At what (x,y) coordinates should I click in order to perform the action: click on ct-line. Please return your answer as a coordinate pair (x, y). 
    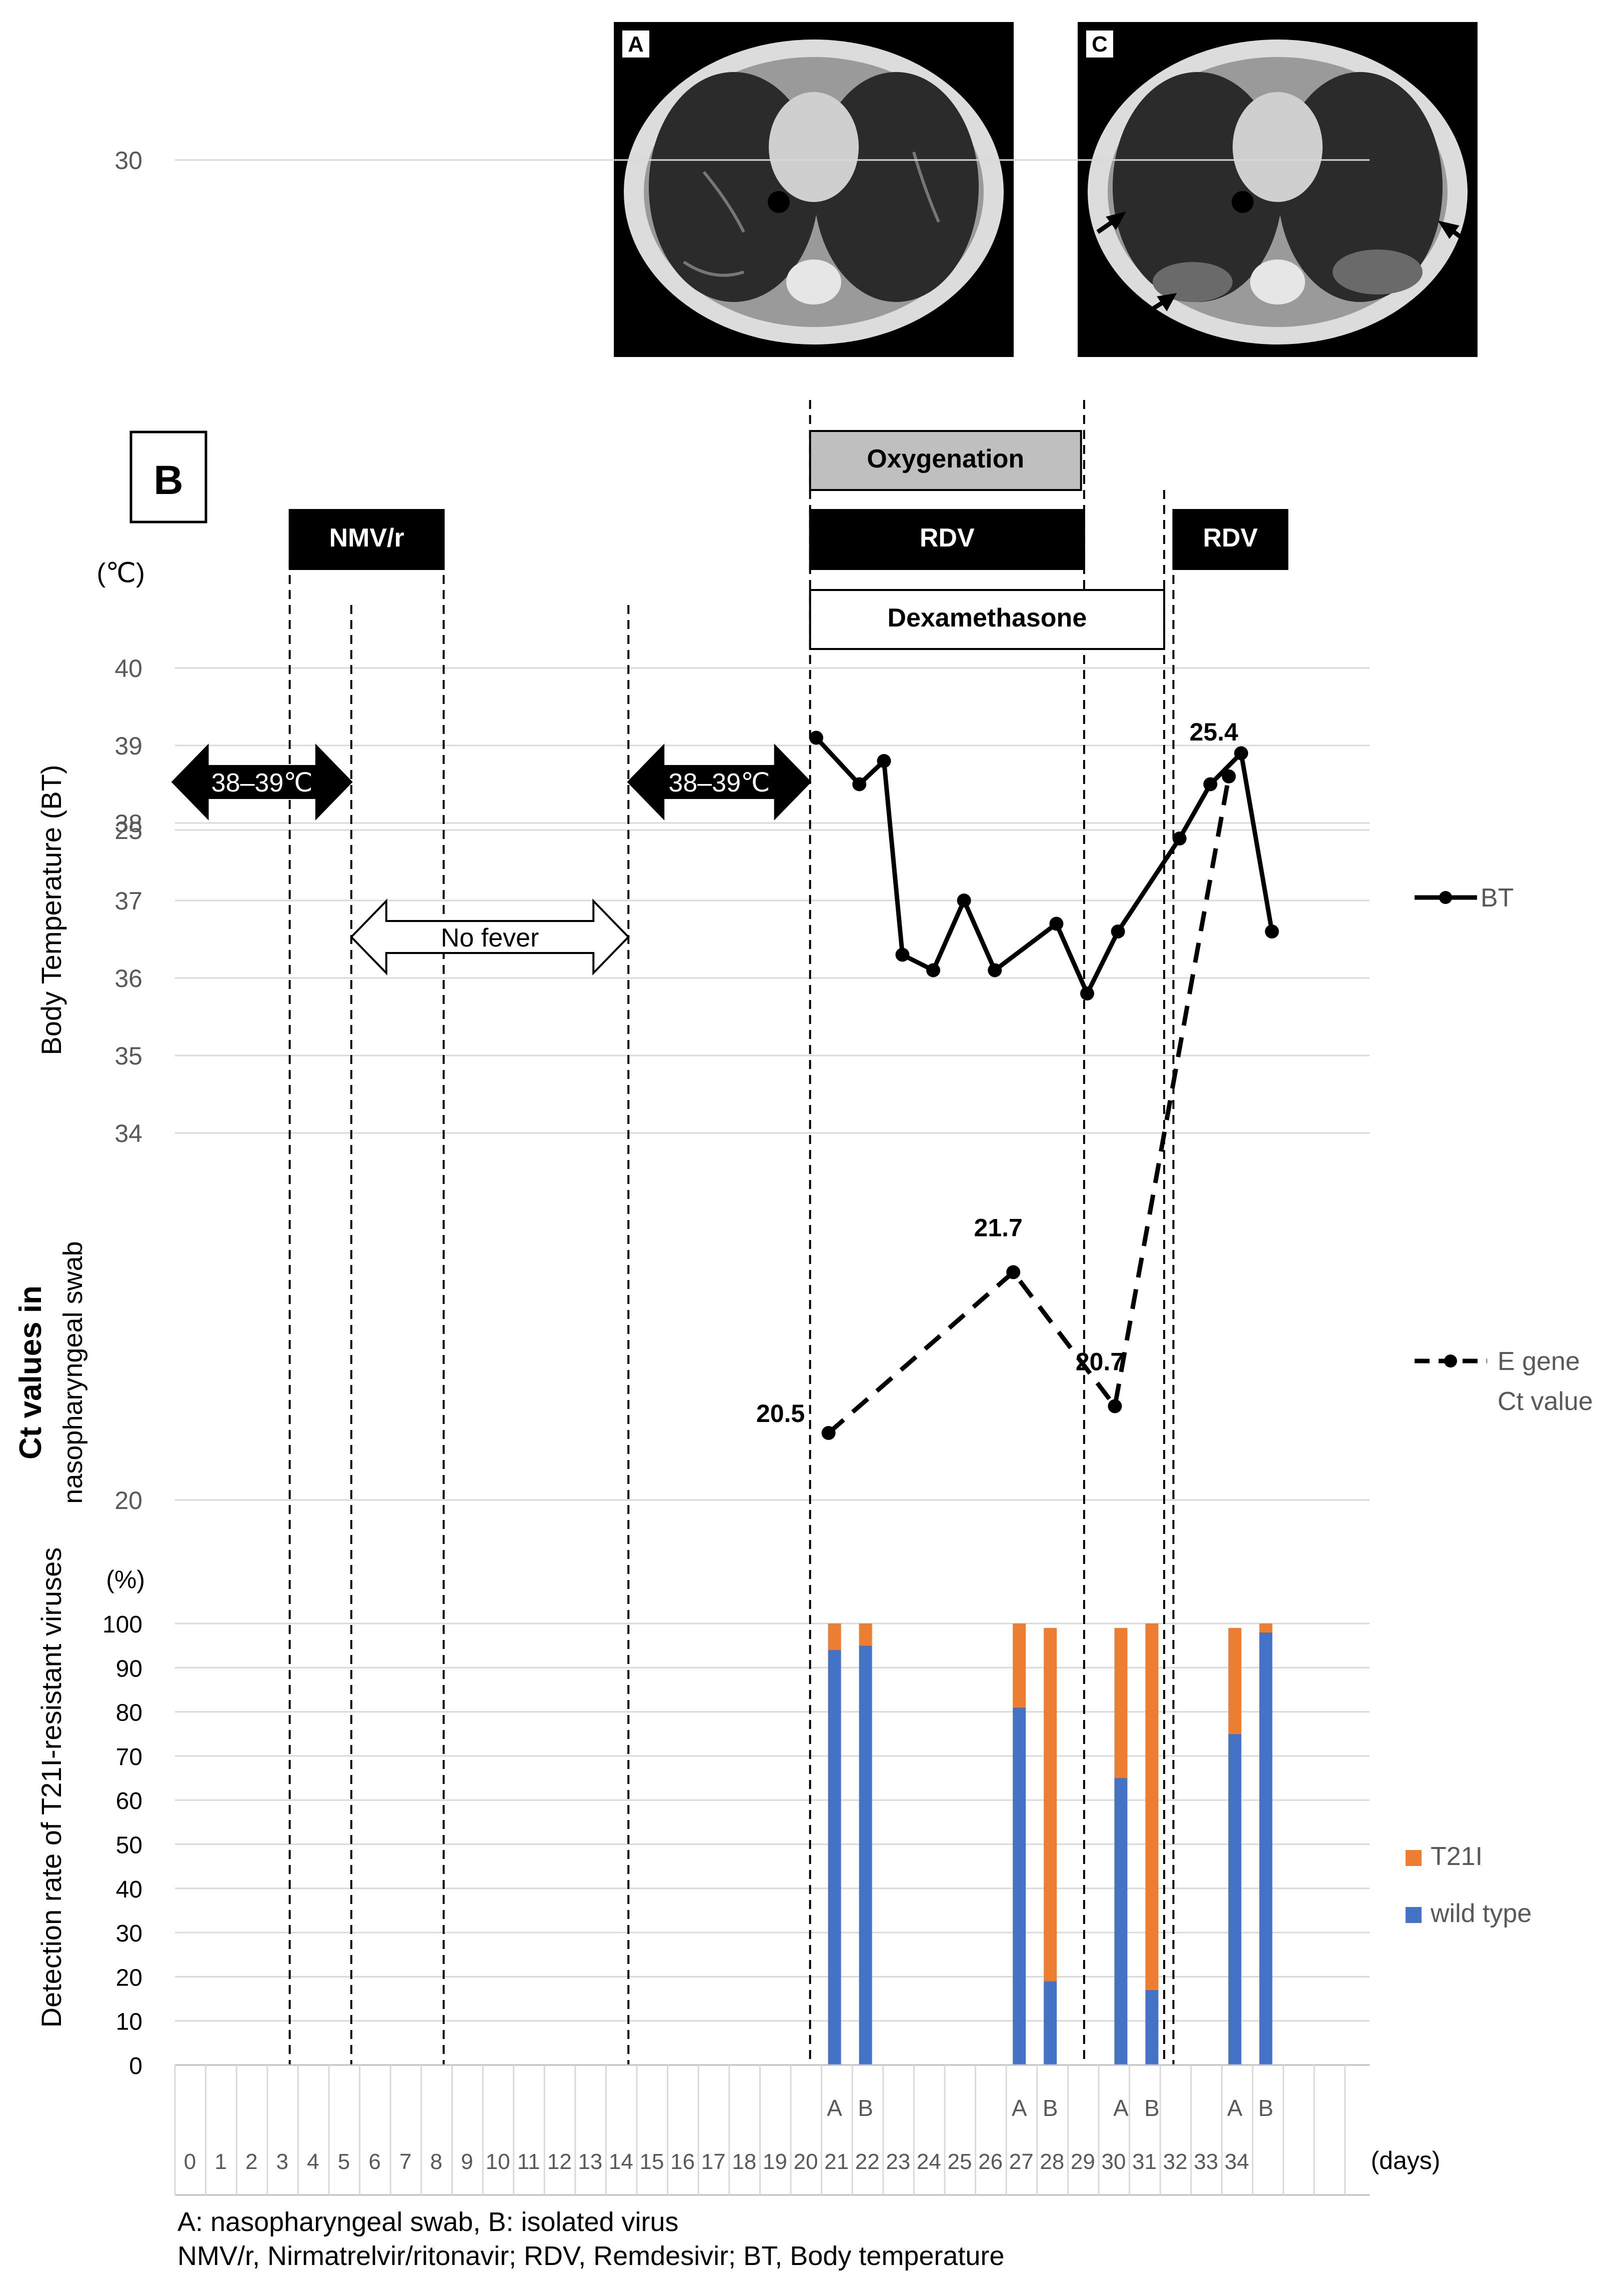
    Looking at the image, I should click on (1029, 1105).